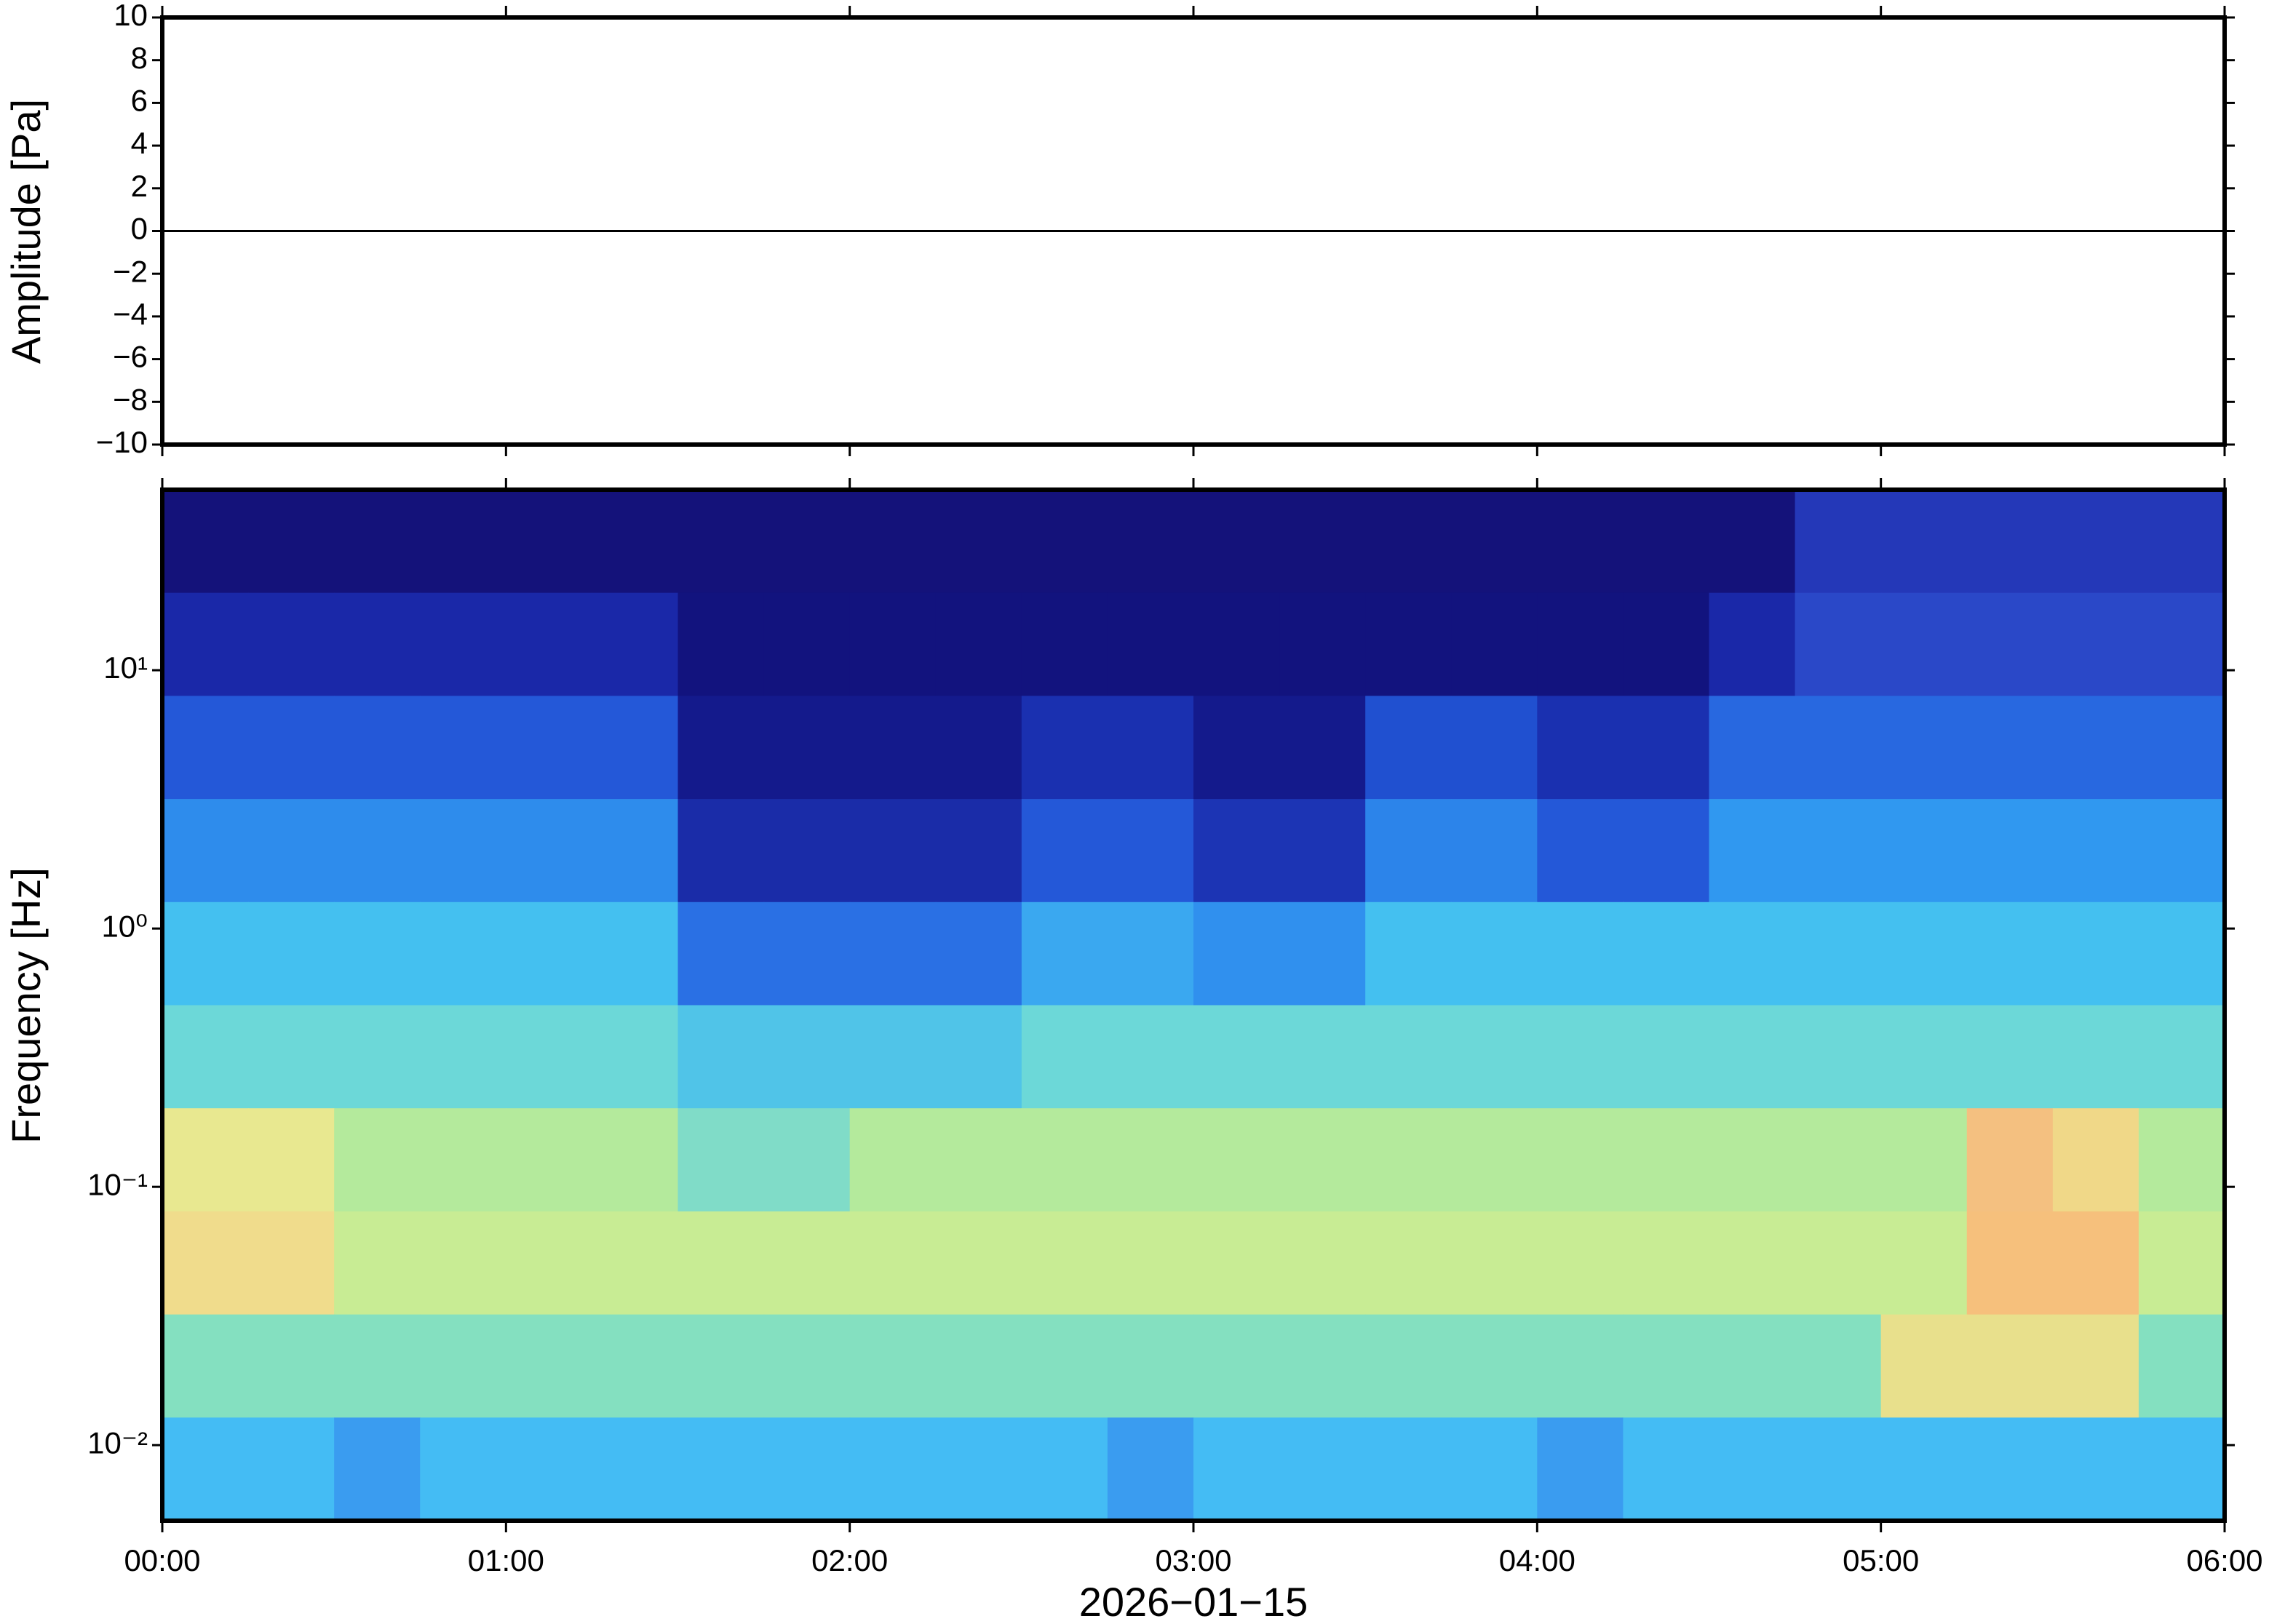  Describe the element at coordinates (125, 926) in the screenshot. I see `y-tick-label: 10⁰` at that location.